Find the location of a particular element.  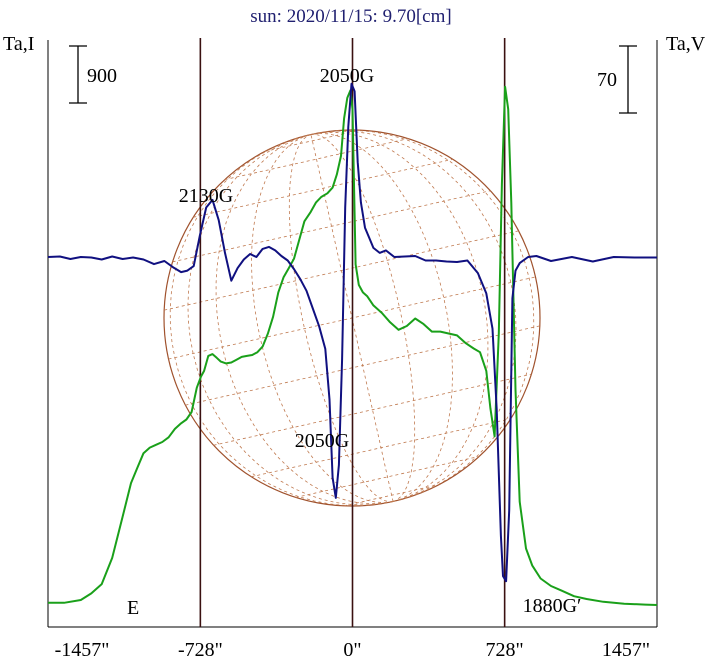

x-tick-label: 728" is located at coordinates (505, 650).